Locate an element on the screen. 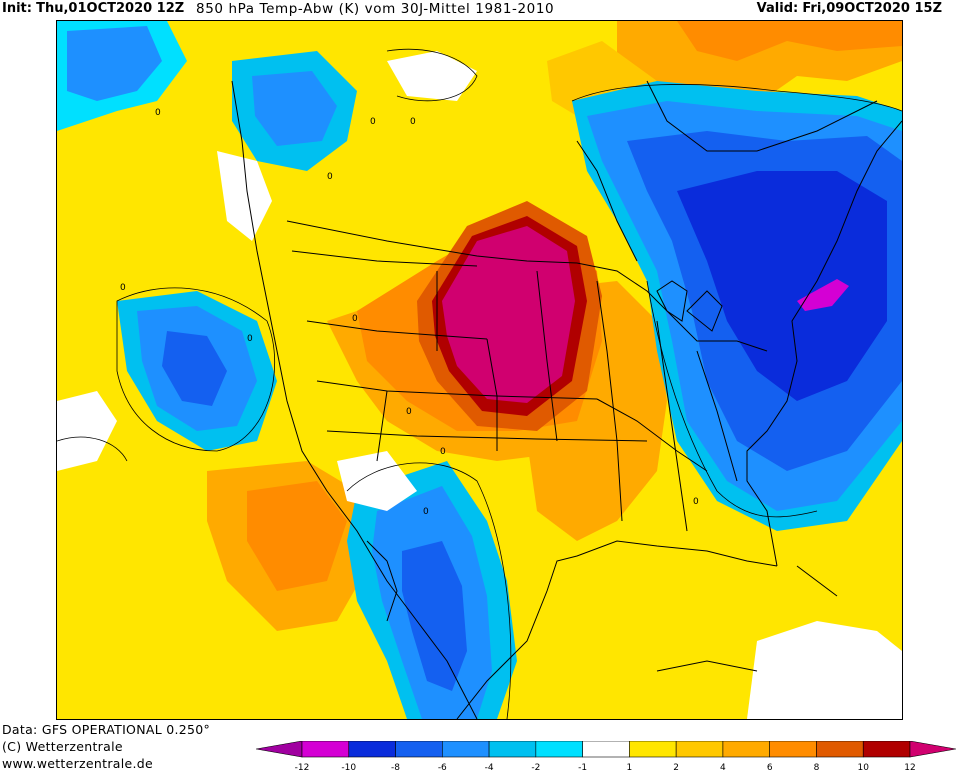  color-legend: -12 -10 -8 -6 -4 -2 -1 1 2 4 6 8 10 12 is located at coordinates (606, 761).